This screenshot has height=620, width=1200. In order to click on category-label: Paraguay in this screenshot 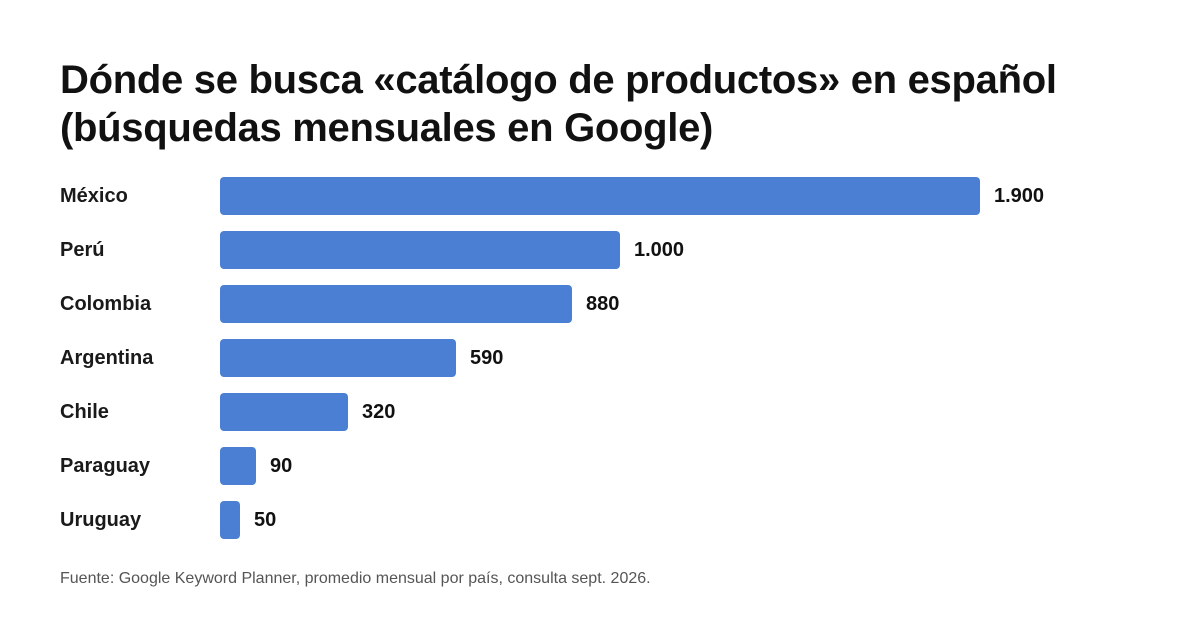, I will do `click(105, 466)`.